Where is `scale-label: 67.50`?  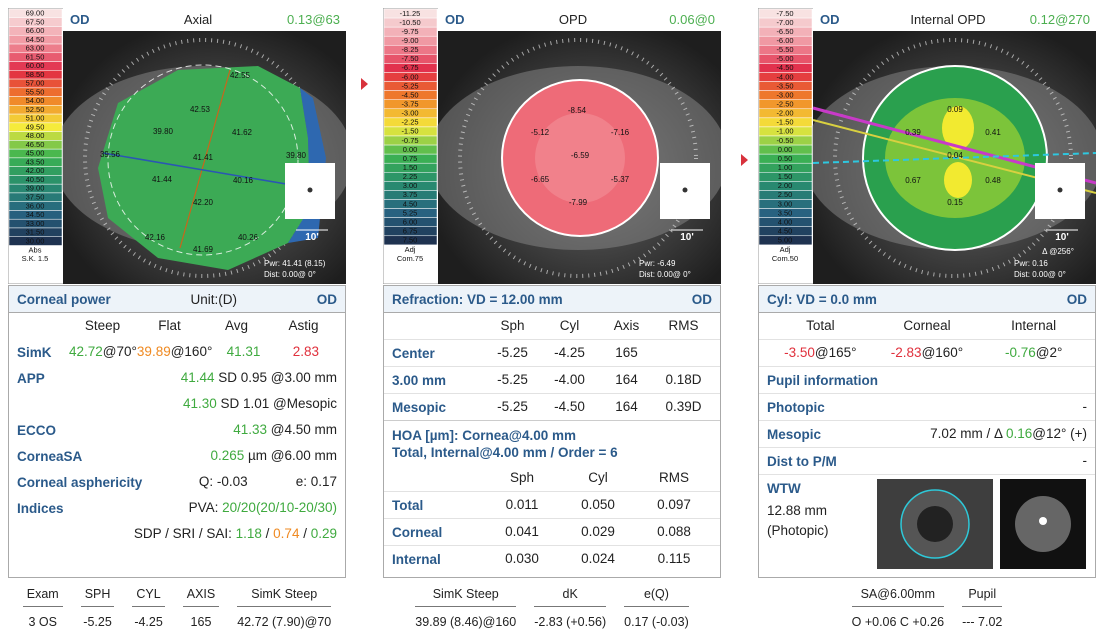
scale-label: 67.50 is located at coordinates (35, 21).